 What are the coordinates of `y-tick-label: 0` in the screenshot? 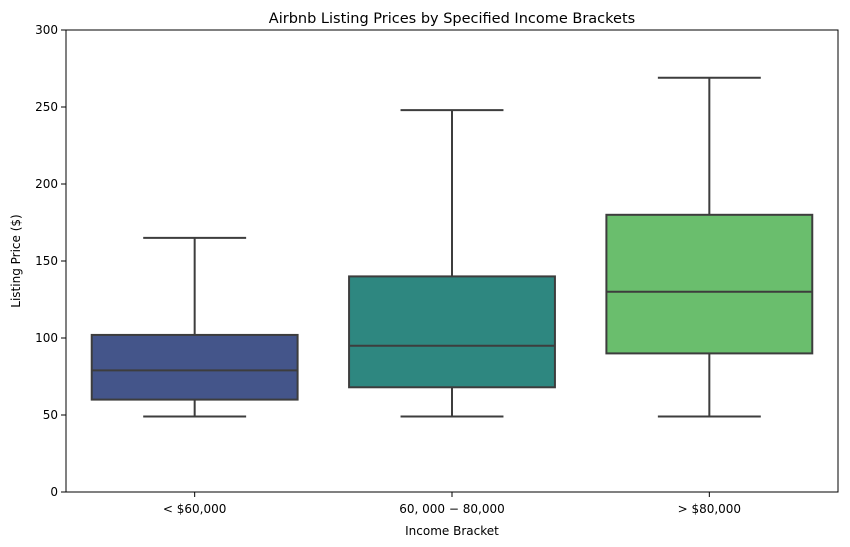 It's located at (54, 492).